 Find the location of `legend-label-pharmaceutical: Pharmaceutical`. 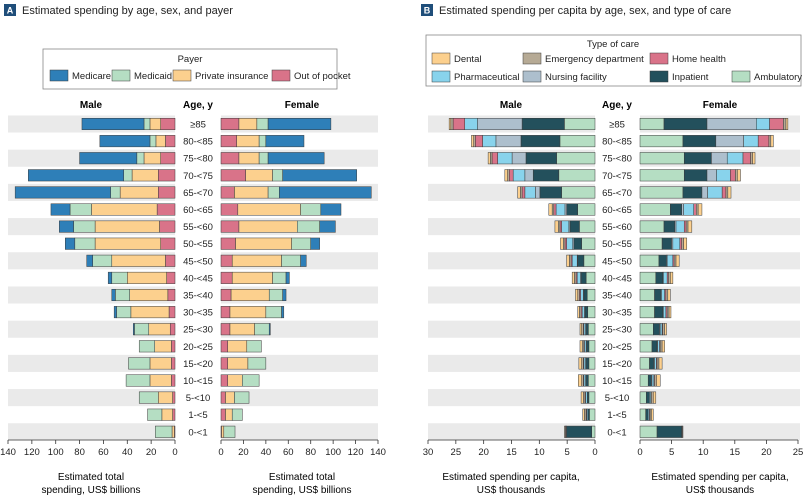

legend-label-pharmaceutical: Pharmaceutical is located at coordinates (486, 77).